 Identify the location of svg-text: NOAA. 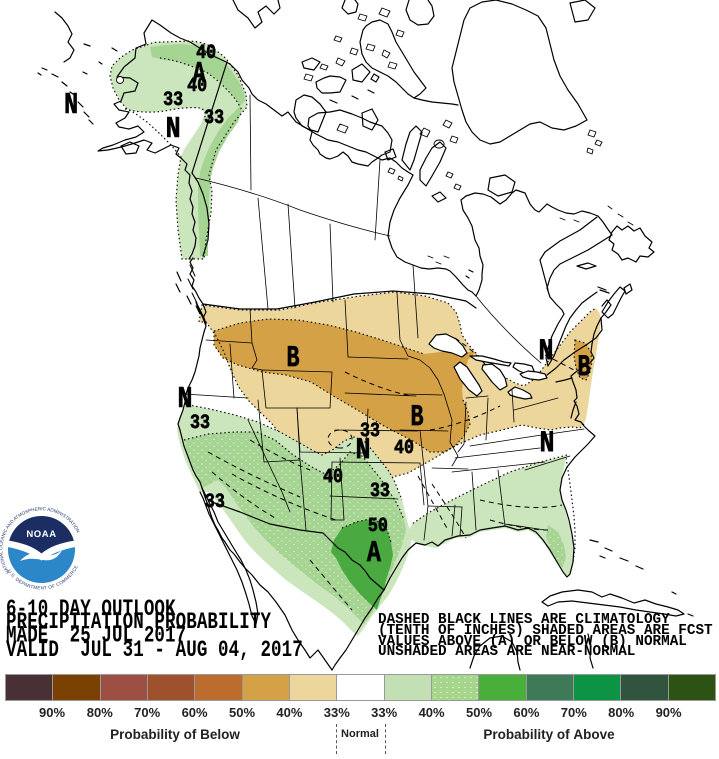
(41, 534).